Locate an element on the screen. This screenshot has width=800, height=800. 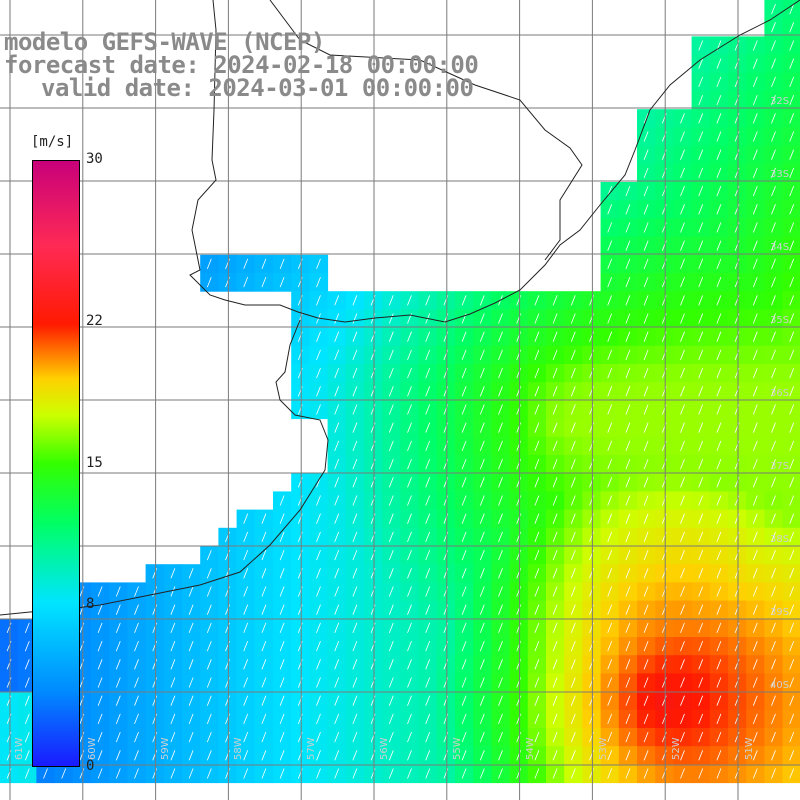
longitude-label: 58W is located at coordinates (238, 748).